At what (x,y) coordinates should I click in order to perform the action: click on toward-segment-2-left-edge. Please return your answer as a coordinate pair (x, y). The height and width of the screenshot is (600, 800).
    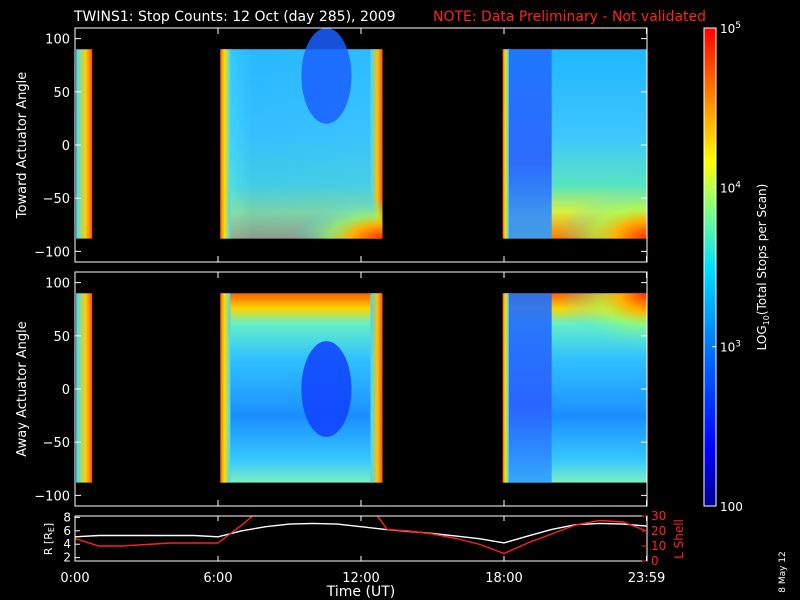
    Looking at the image, I should click on (225, 144).